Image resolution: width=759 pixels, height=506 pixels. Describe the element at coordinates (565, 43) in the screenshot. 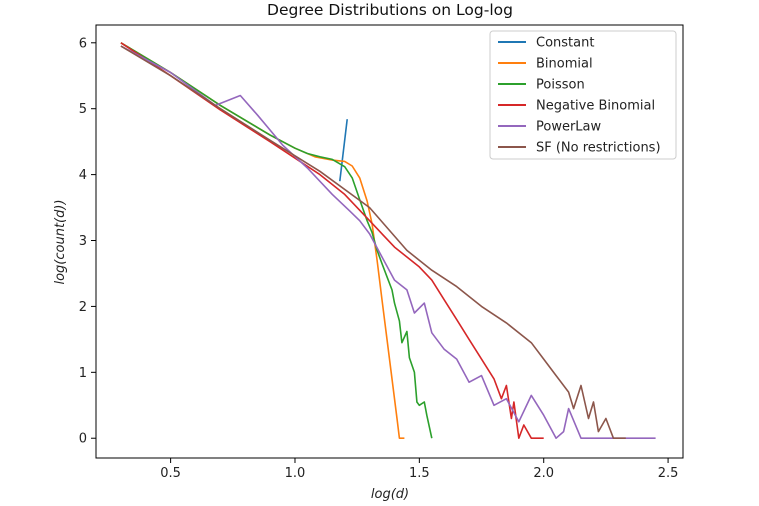

I see `legend-label-0: Constant` at that location.